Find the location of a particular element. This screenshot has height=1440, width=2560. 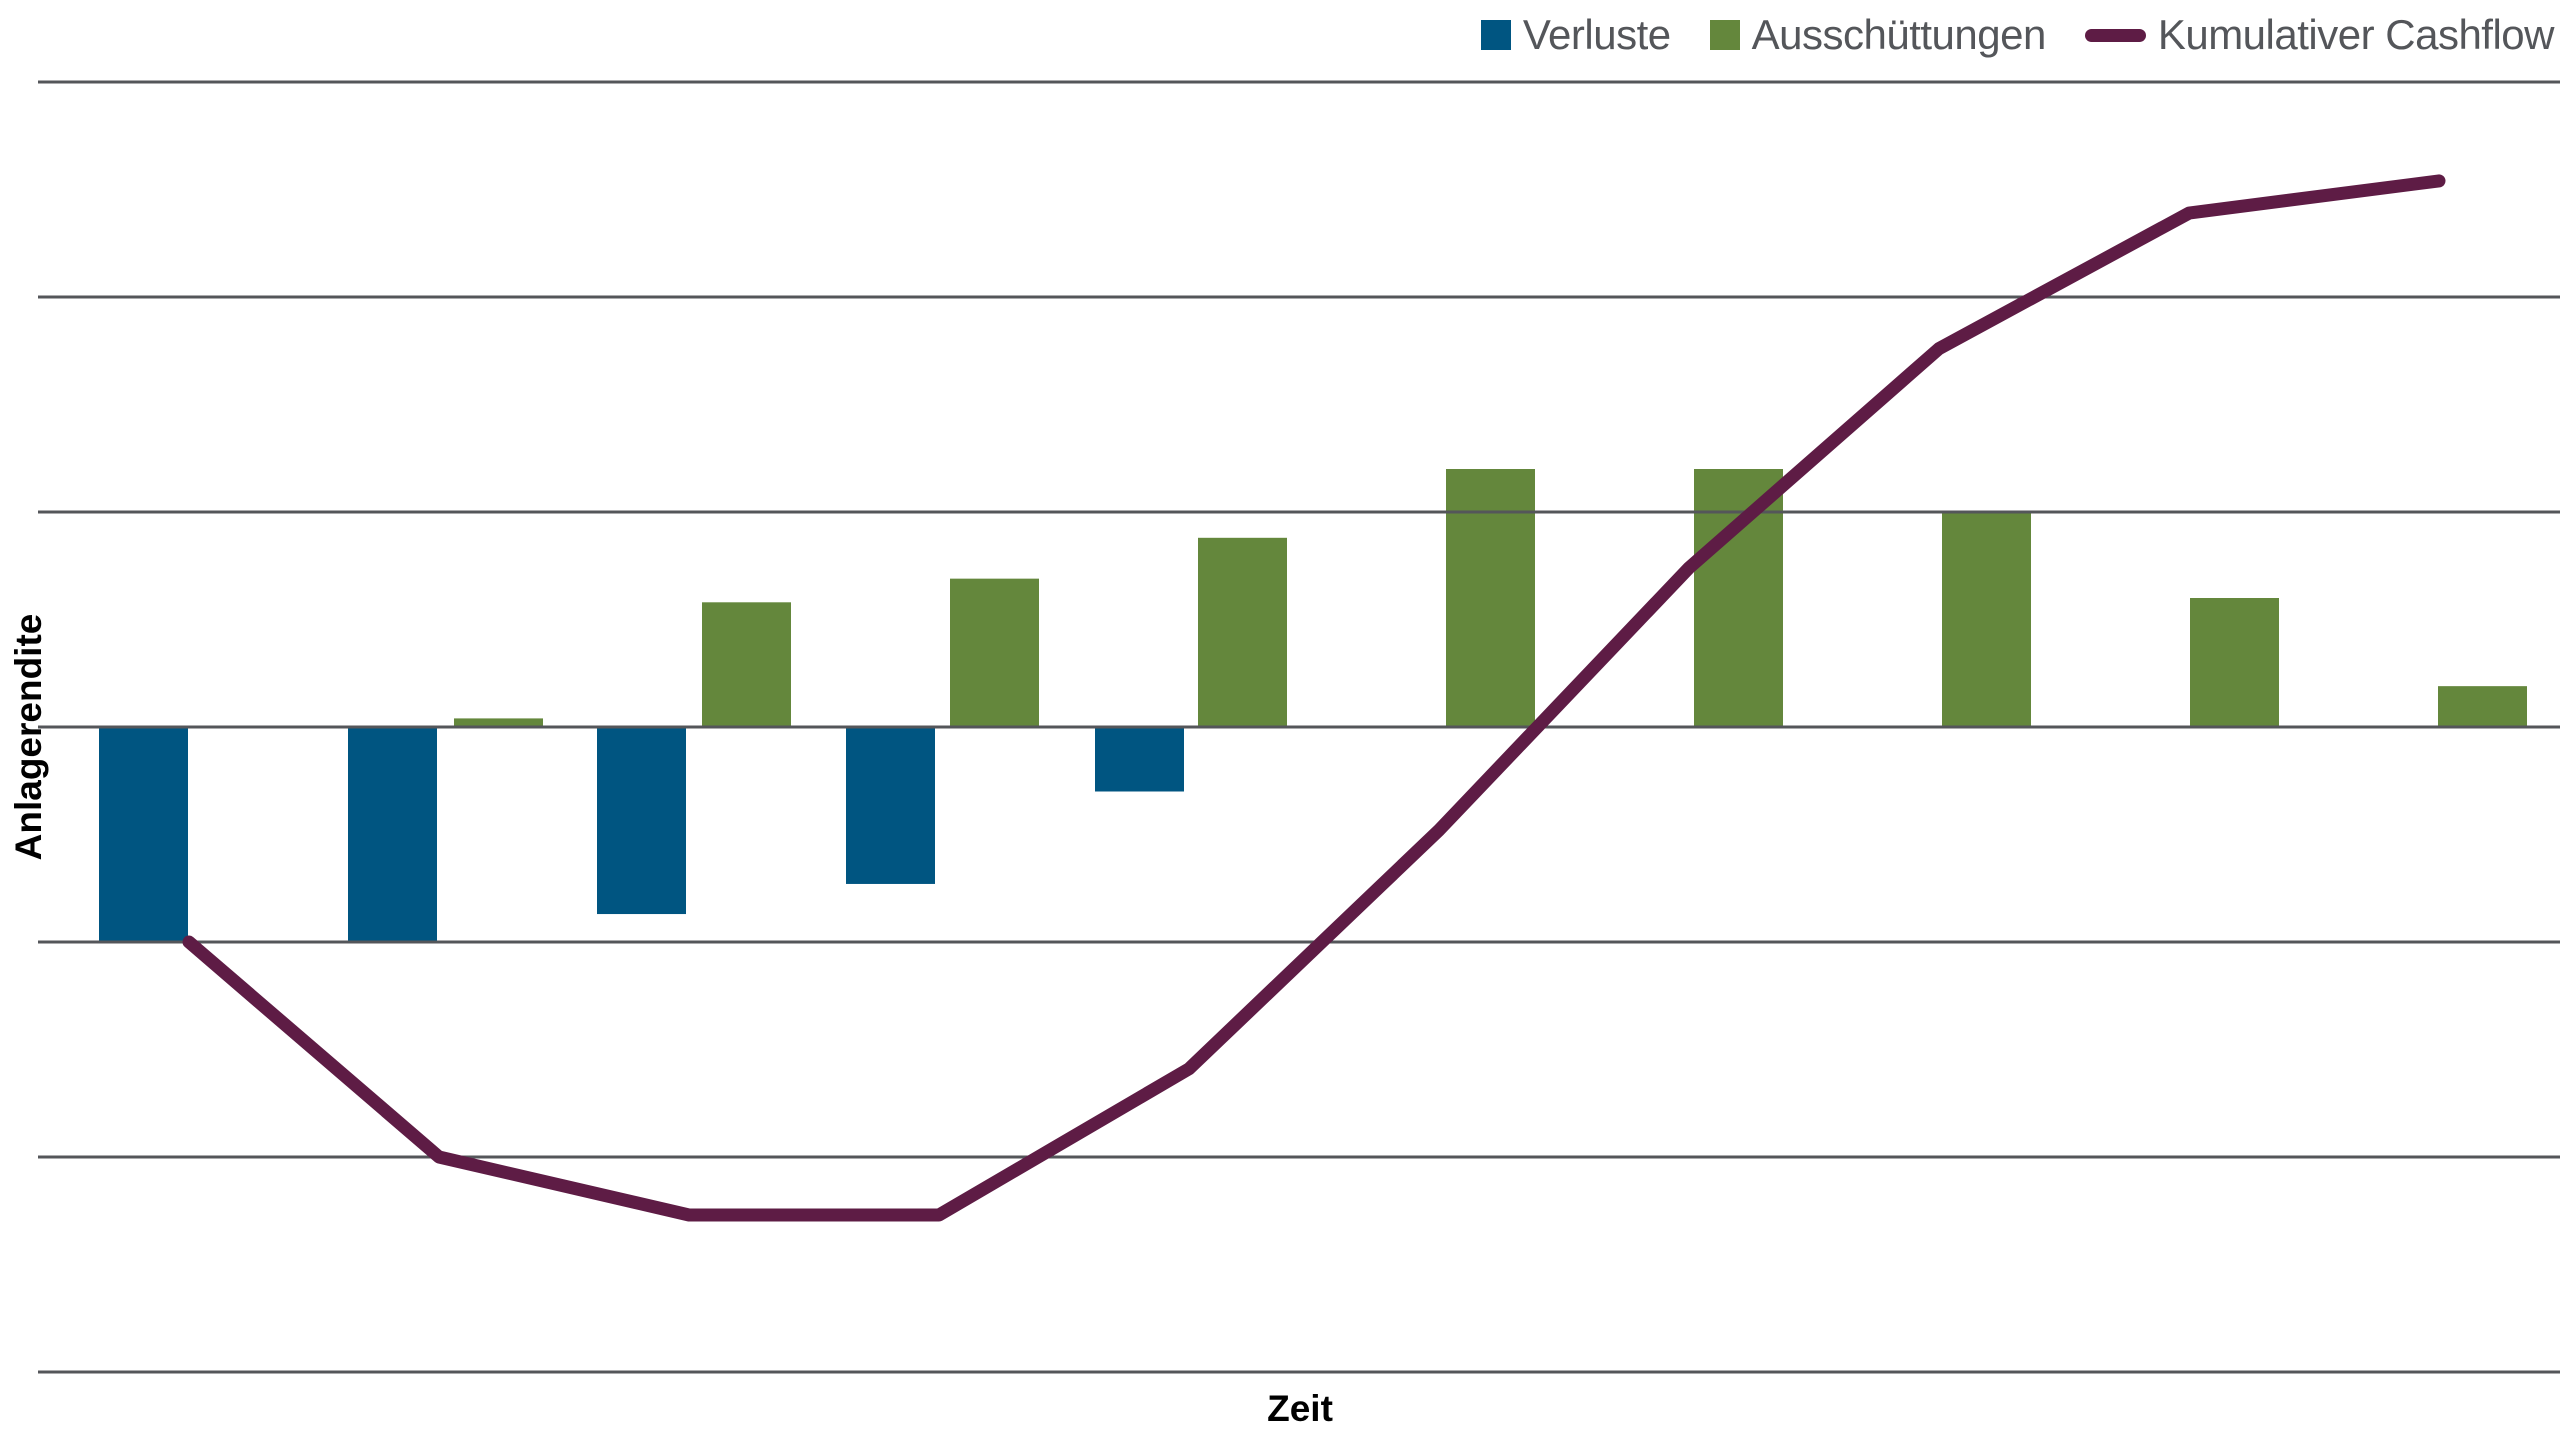

bar-ausschuettungen-p5 is located at coordinates (1242, 632).